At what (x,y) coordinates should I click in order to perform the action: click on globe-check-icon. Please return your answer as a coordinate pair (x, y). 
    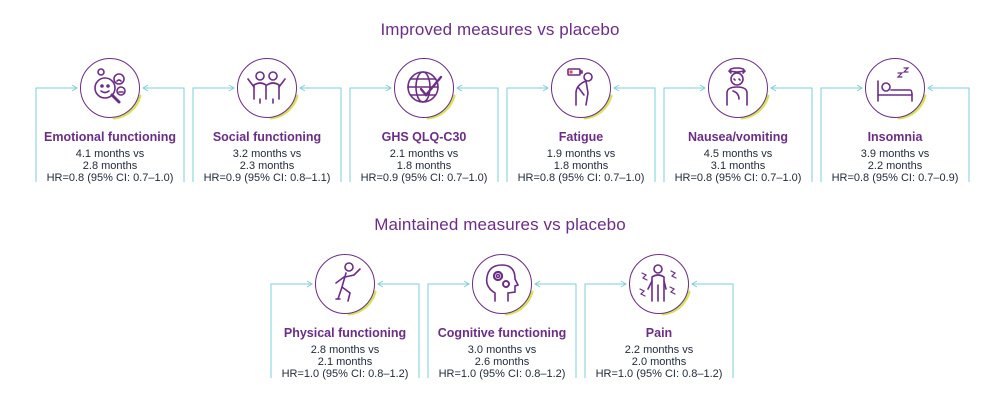
    Looking at the image, I should click on (424, 88).